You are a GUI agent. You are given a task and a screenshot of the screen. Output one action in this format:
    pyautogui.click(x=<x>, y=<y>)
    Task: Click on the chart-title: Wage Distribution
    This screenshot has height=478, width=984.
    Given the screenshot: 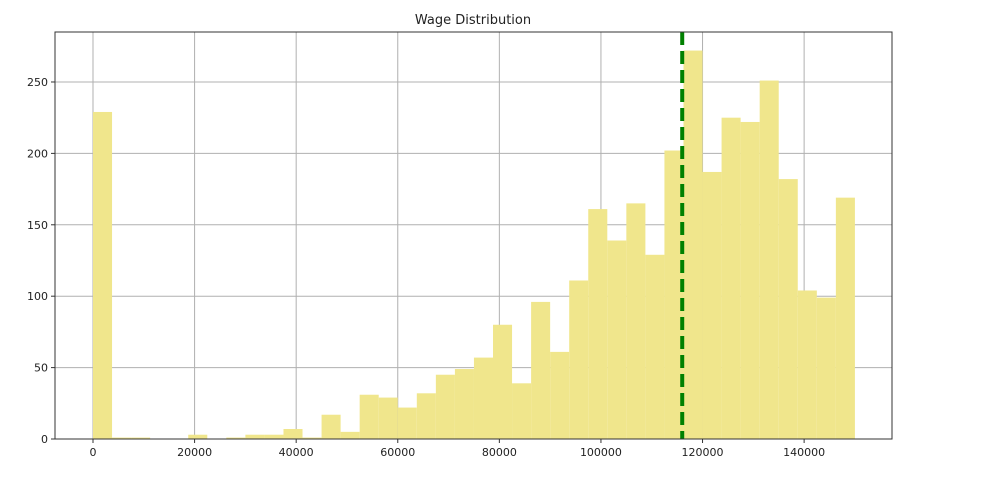 What is the action you would take?
    pyautogui.click(x=473, y=20)
    